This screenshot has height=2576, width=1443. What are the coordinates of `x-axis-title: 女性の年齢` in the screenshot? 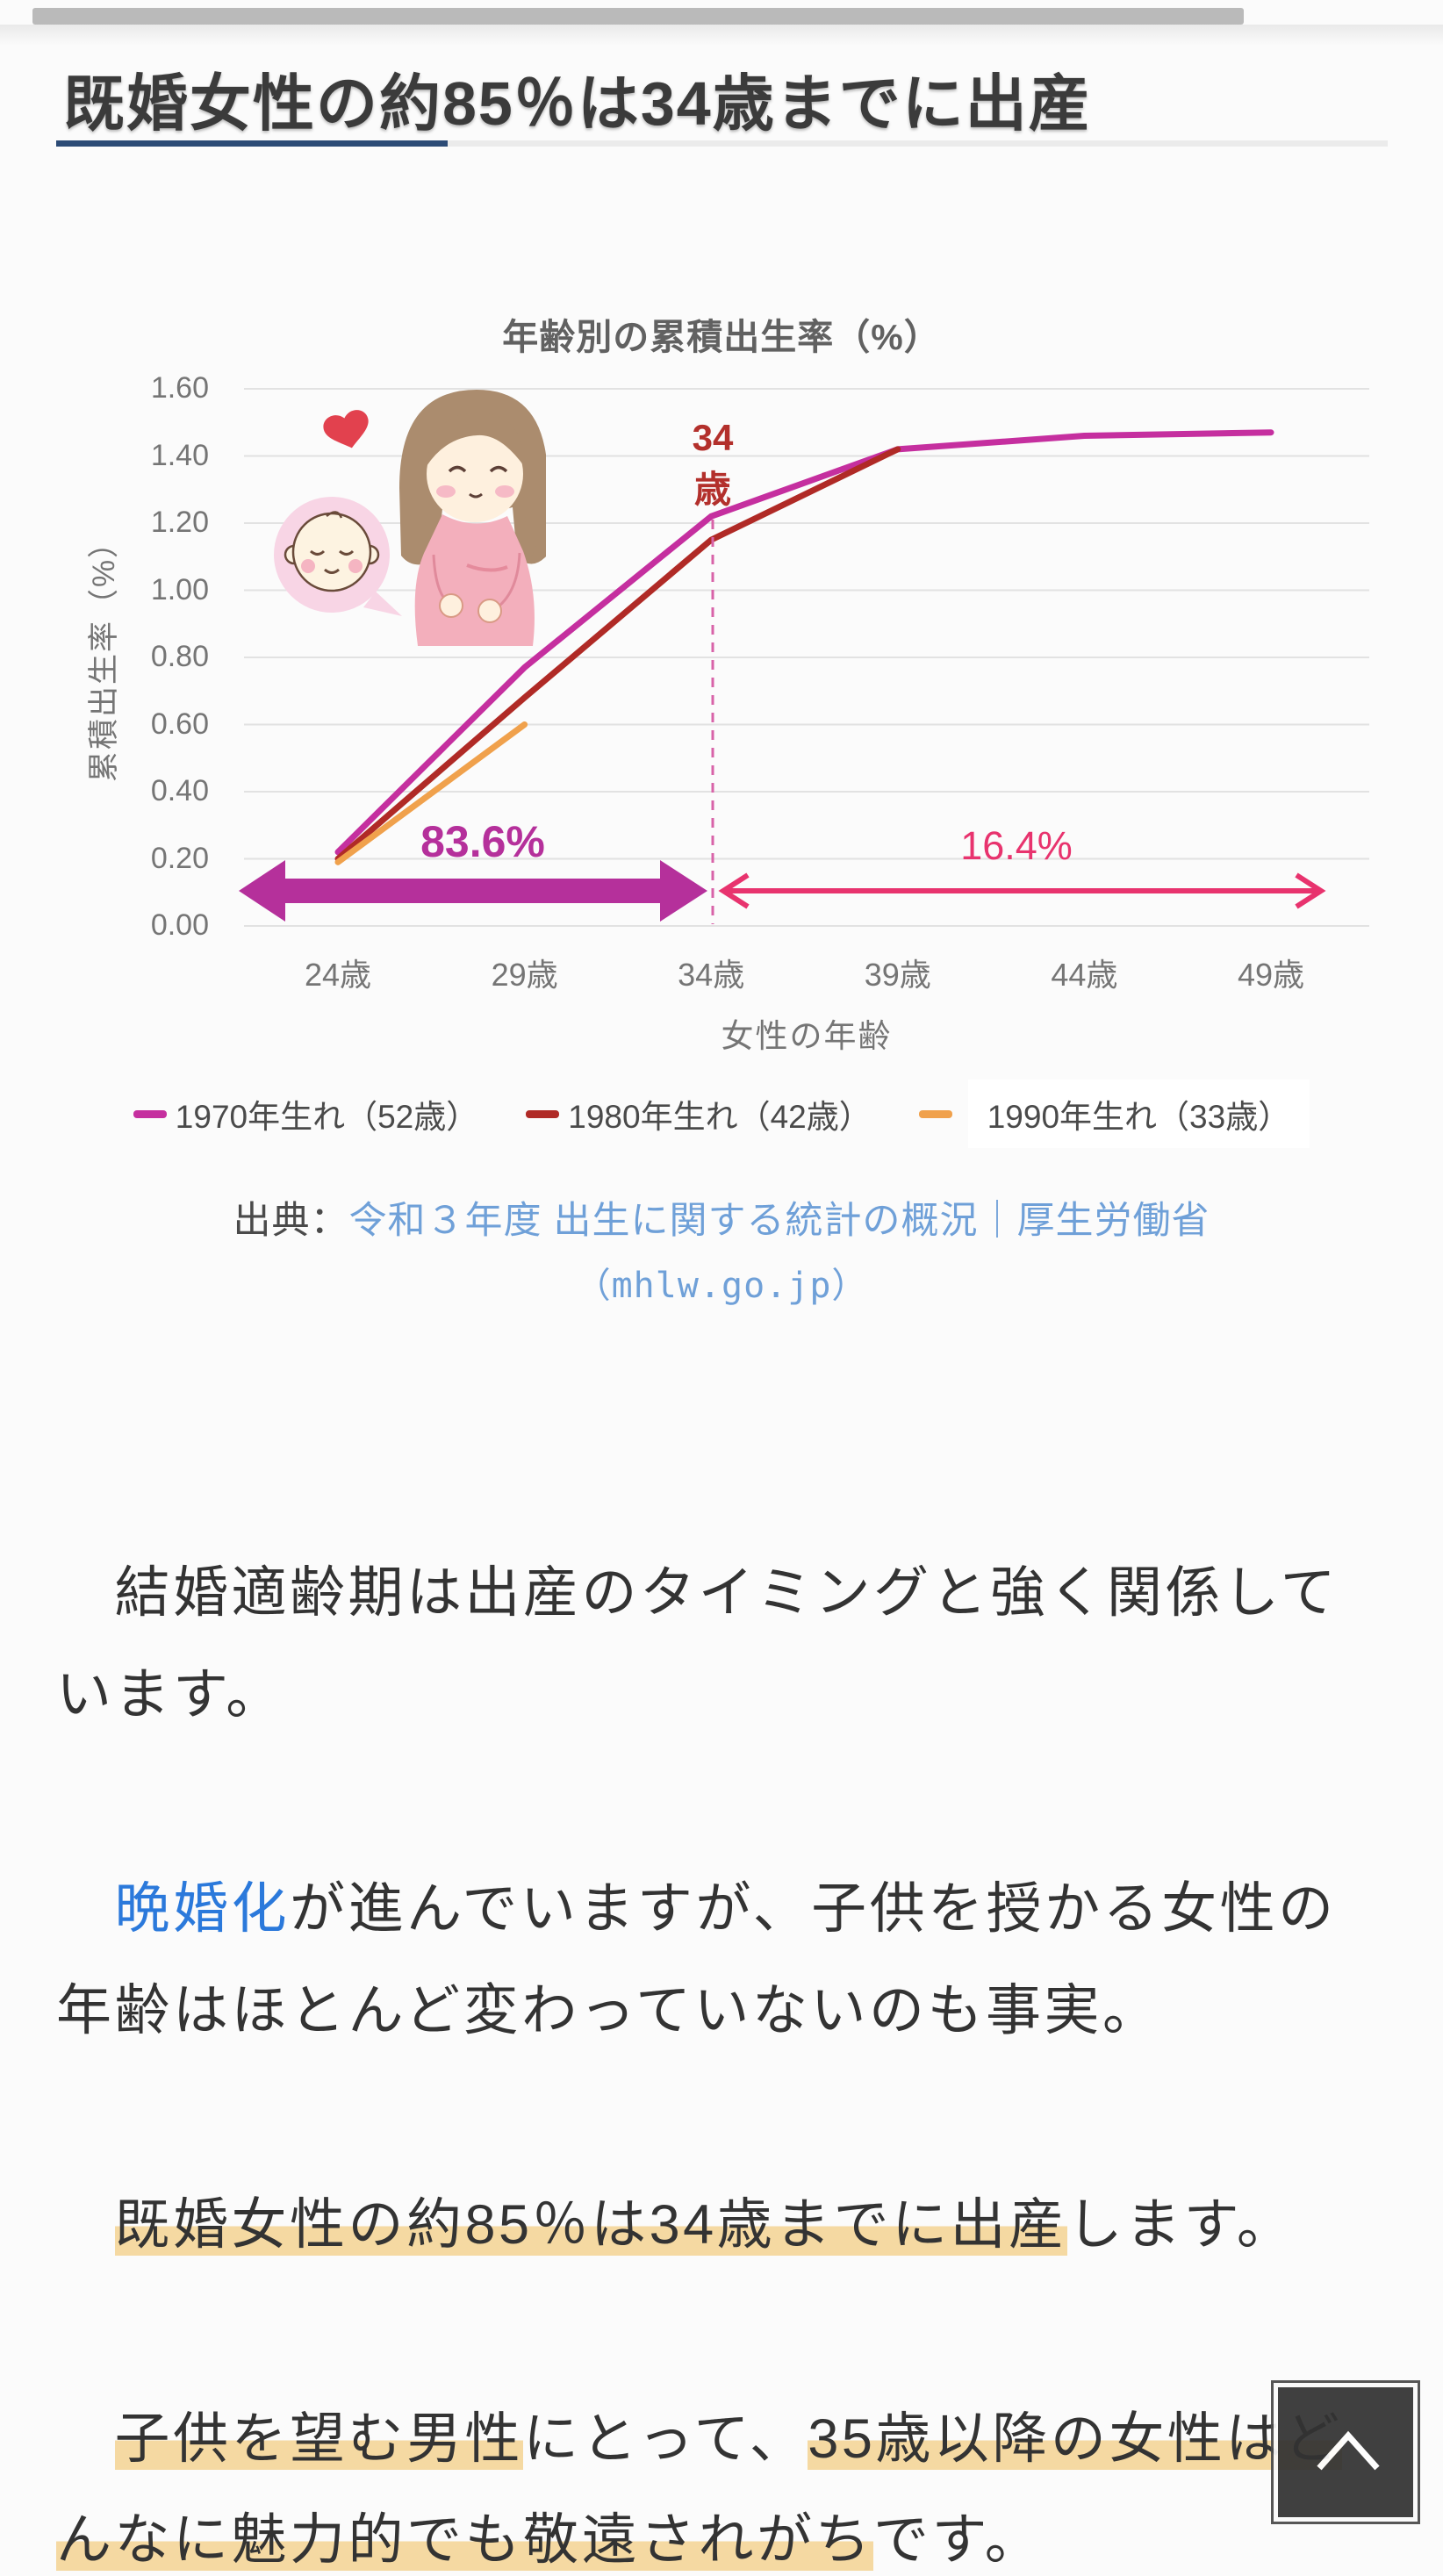 It's located at (807, 1036).